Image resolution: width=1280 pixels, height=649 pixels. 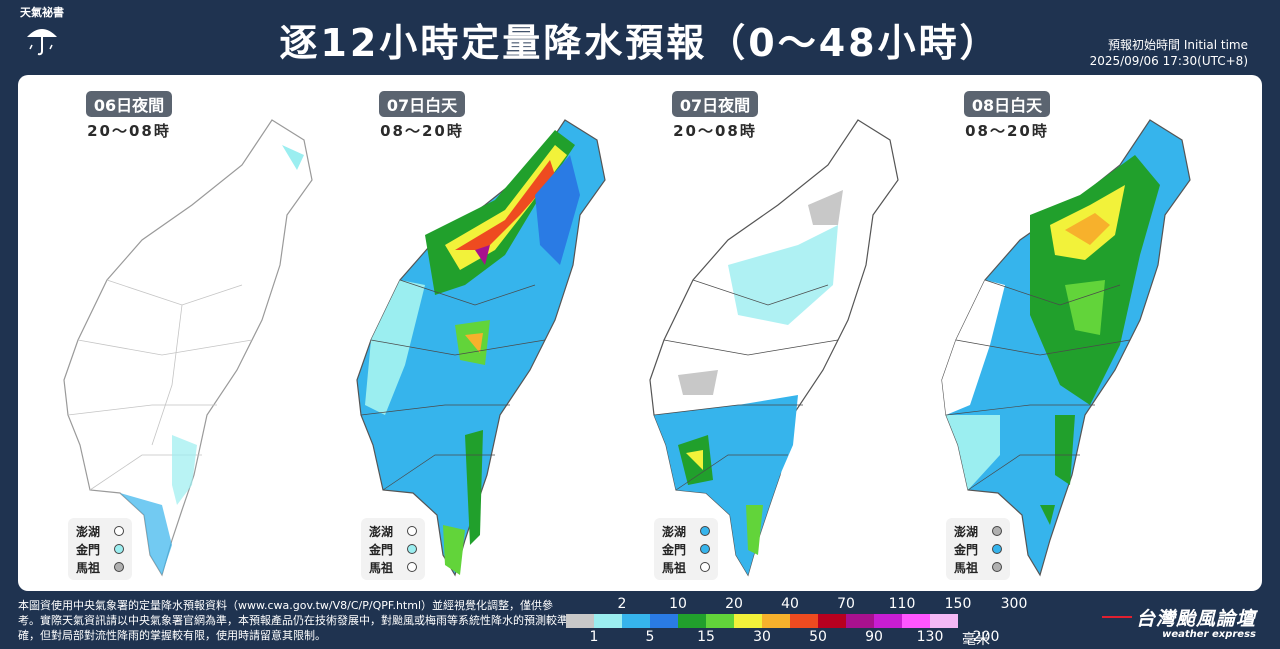 I want to click on scale-label-bottom: 90, so click(x=874, y=637).